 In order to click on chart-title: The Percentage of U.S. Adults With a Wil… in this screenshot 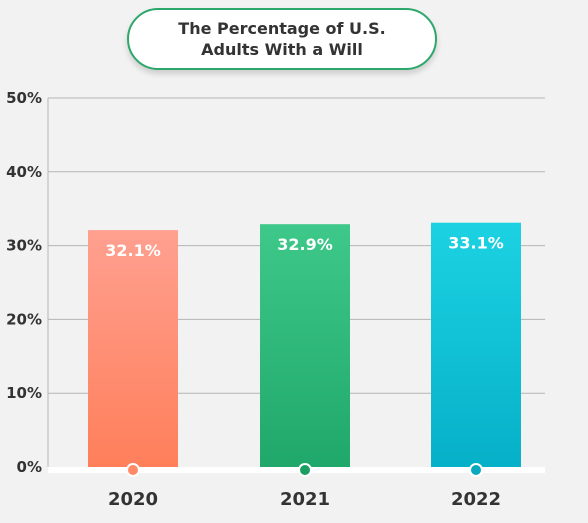, I will do `click(282, 39)`.